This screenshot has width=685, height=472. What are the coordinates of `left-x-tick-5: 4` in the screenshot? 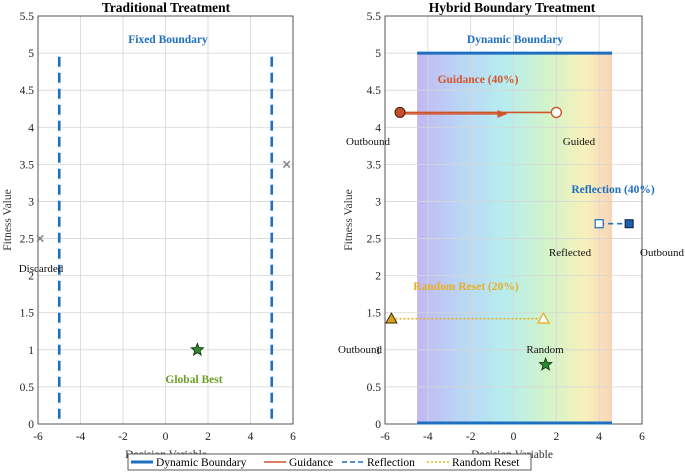 It's located at (251, 437).